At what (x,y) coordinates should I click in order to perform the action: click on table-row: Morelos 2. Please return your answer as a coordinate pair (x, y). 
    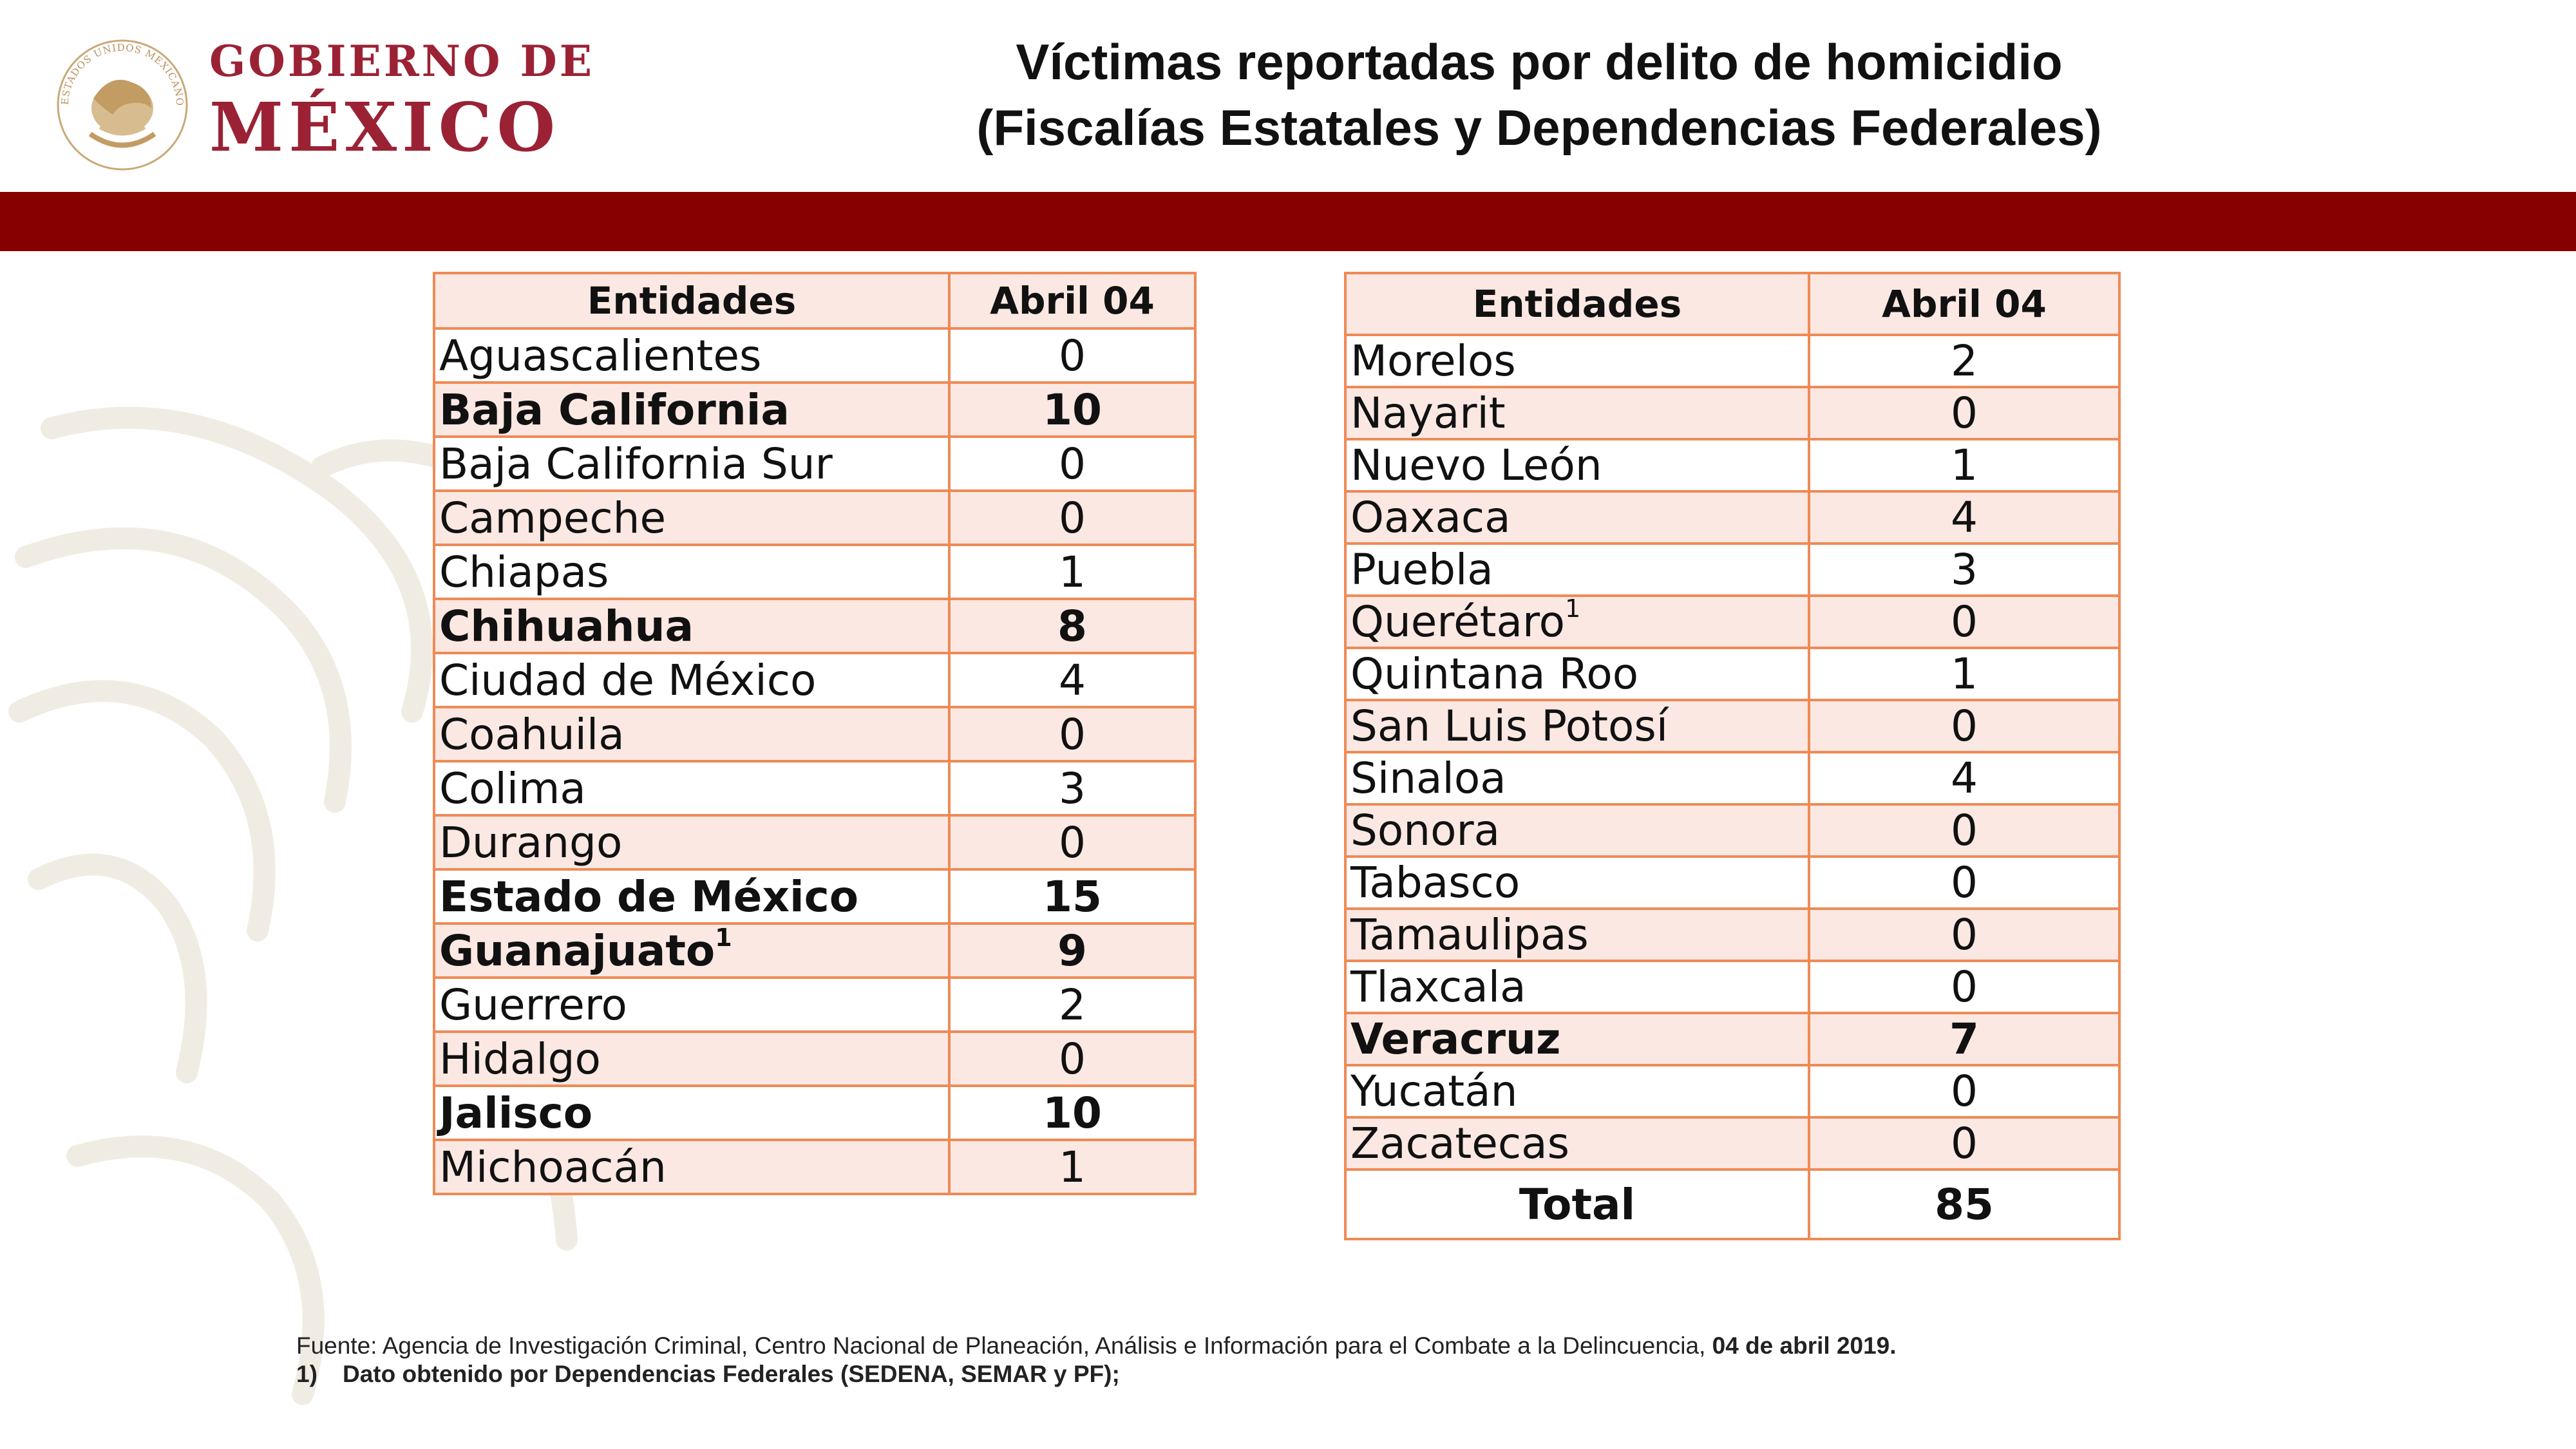
    Looking at the image, I should click on (1733, 361).